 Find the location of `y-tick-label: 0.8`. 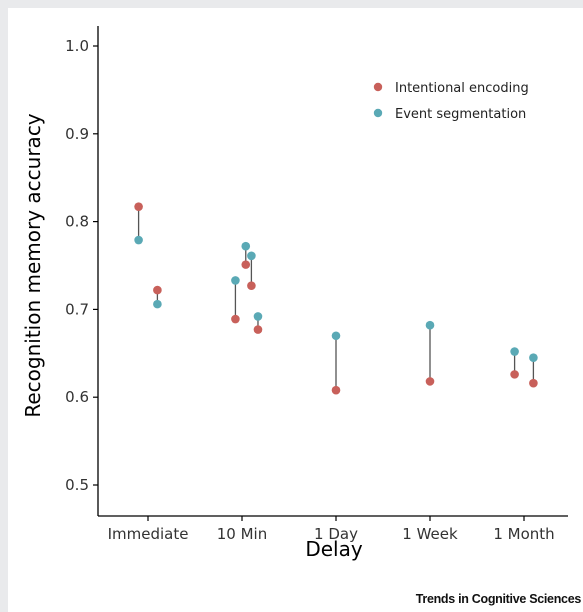

y-tick-label: 0.8 is located at coordinates (77, 222).